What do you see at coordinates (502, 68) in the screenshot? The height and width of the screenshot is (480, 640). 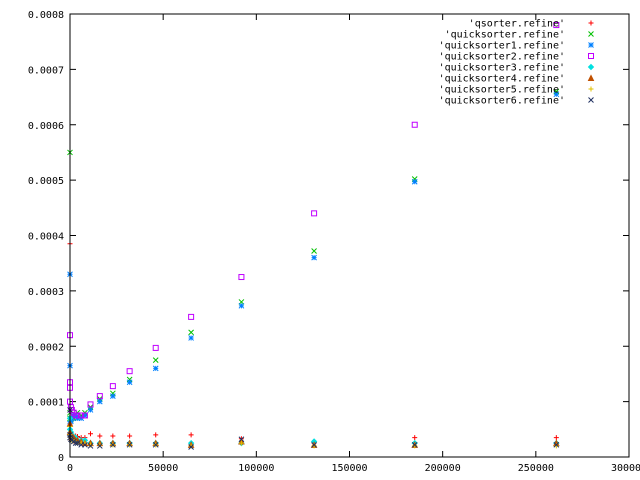 I see `legend-label: 'quicksorter3.refine'` at bounding box center [502, 68].